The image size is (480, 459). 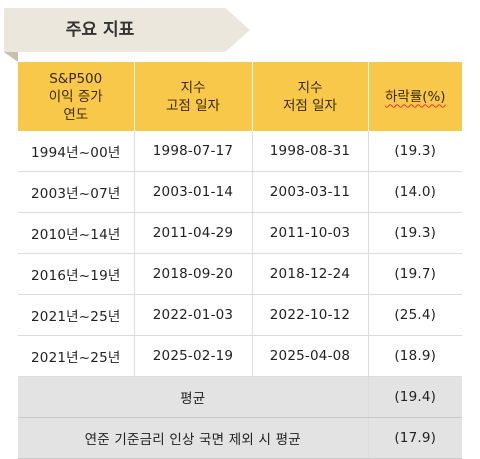 What do you see at coordinates (76, 274) in the screenshot?
I see `cell-period: 2016년~19년` at bounding box center [76, 274].